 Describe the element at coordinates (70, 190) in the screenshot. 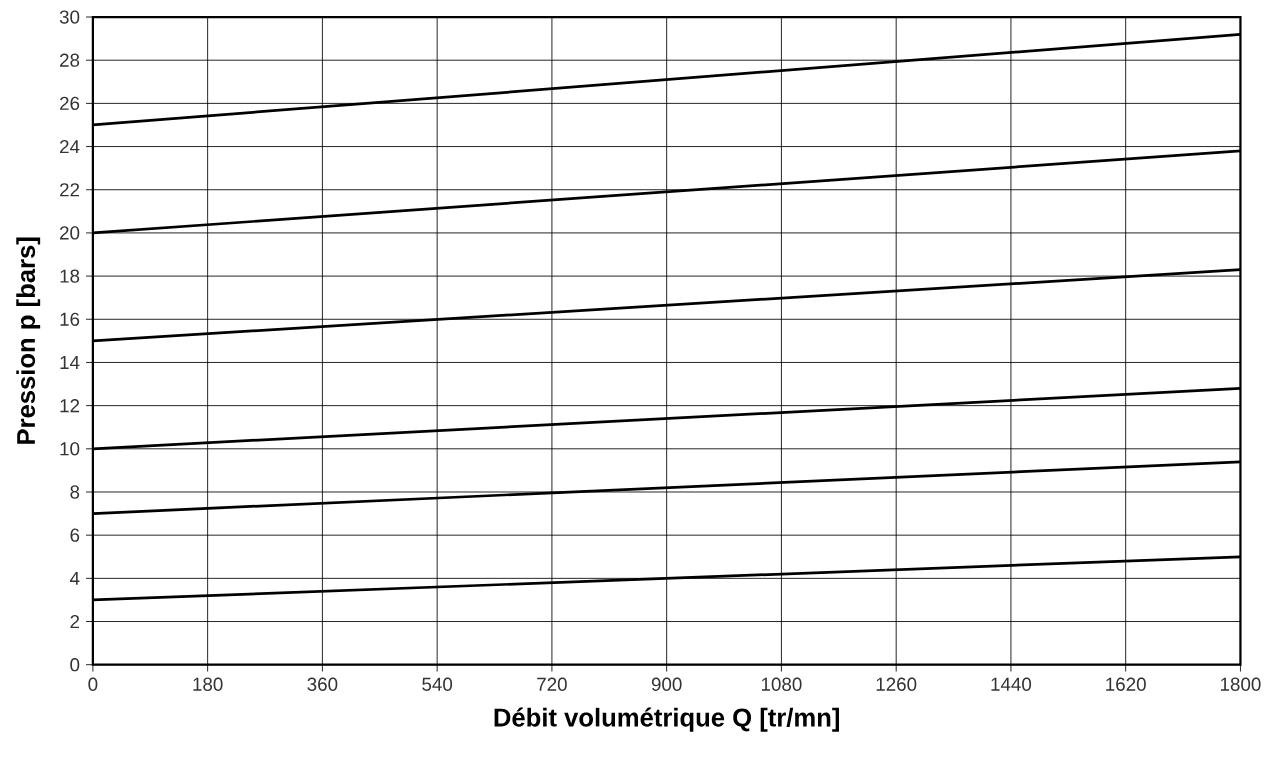

I see `y-tick-label: 22` at that location.